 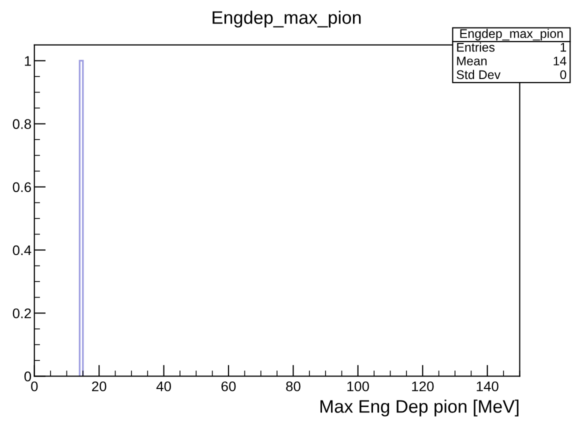 What do you see at coordinates (478, 75) in the screenshot?
I see `annotation: Std Dev` at bounding box center [478, 75].